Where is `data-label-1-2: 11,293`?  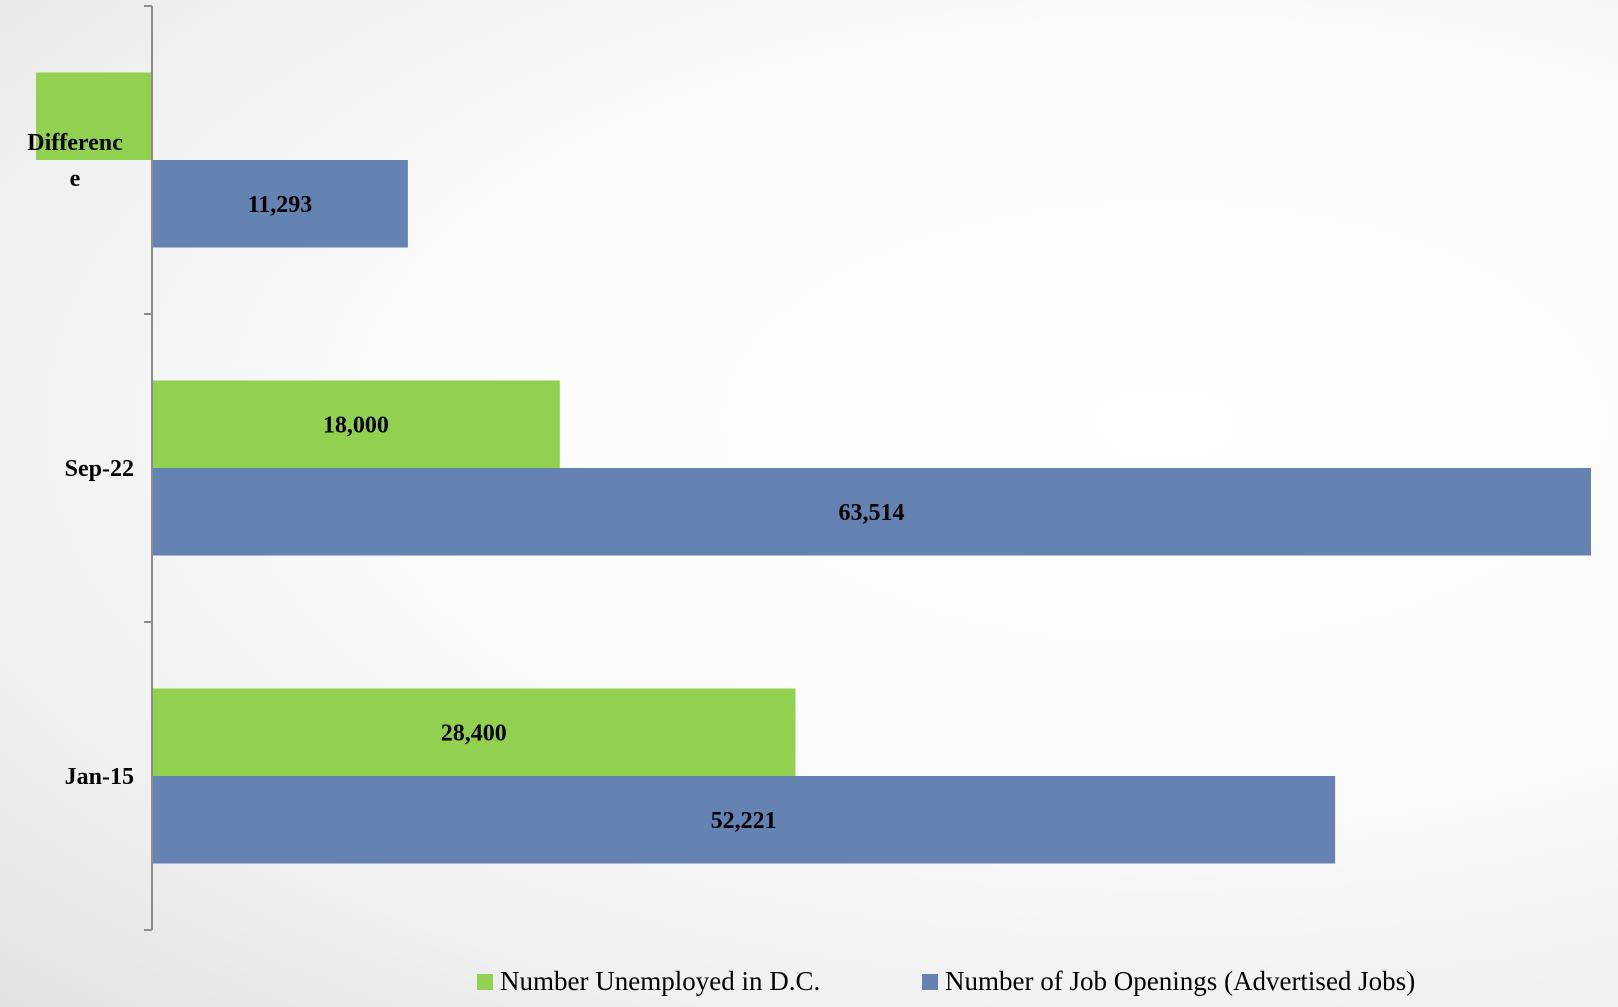 data-label-1-2: 11,293 is located at coordinates (280, 205).